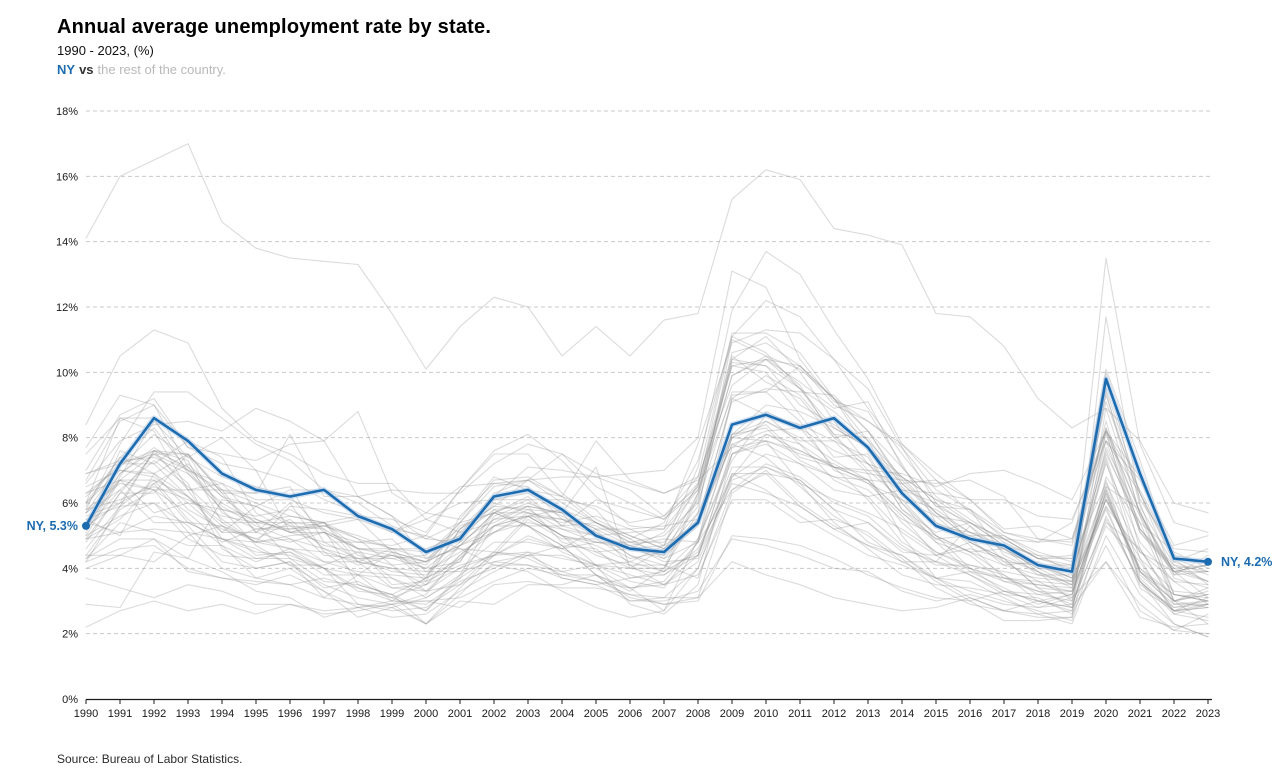 The image size is (1281, 781). I want to click on state-line-nd, so click(647, 586).